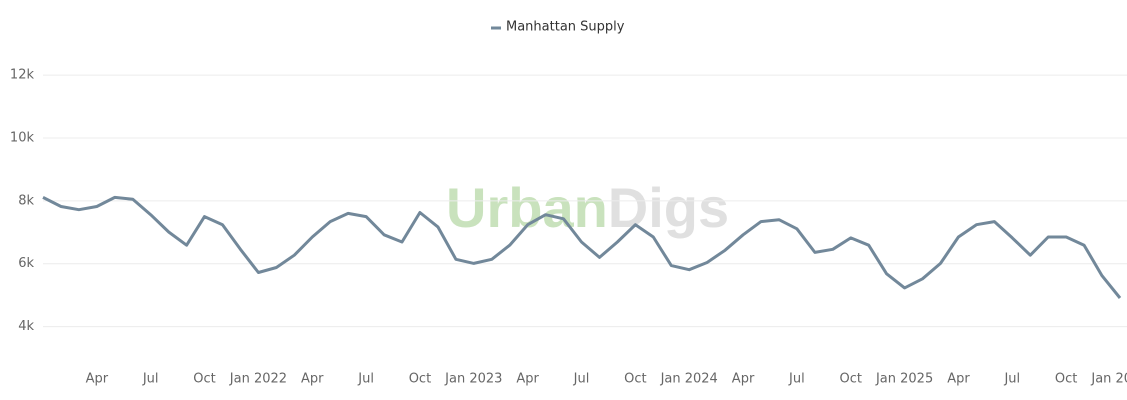  What do you see at coordinates (22, 75) in the screenshot?
I see `y-tick-label: 12k` at bounding box center [22, 75].